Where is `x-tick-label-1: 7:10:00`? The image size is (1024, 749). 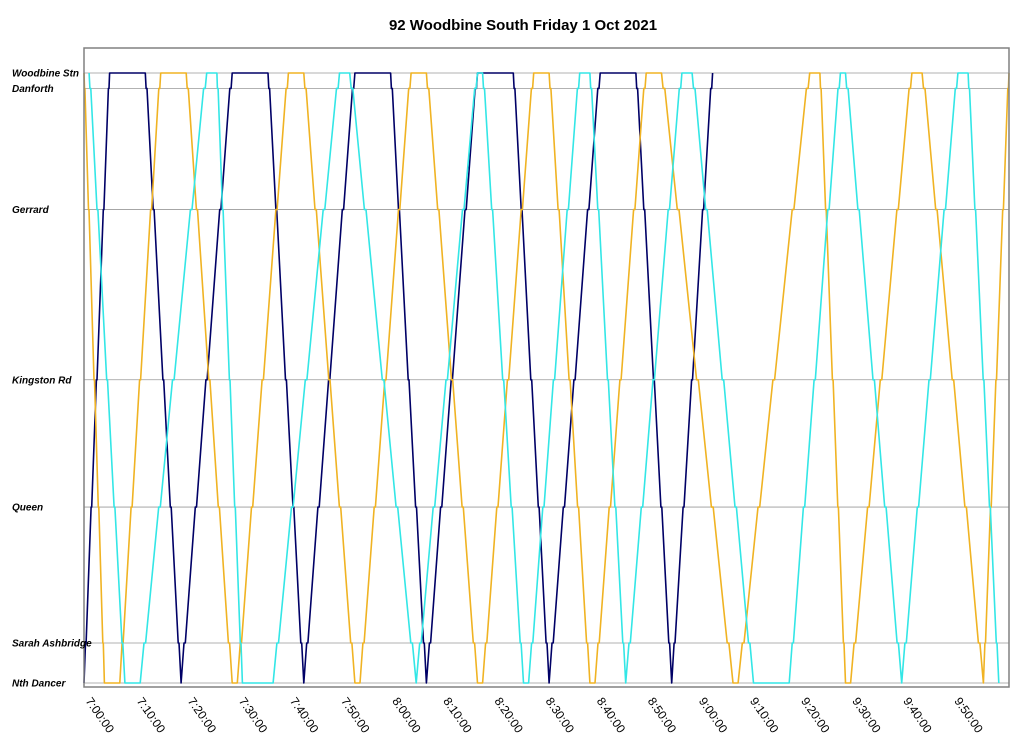
x-tick-label-1: 7:10:00 is located at coordinates (151, 715).